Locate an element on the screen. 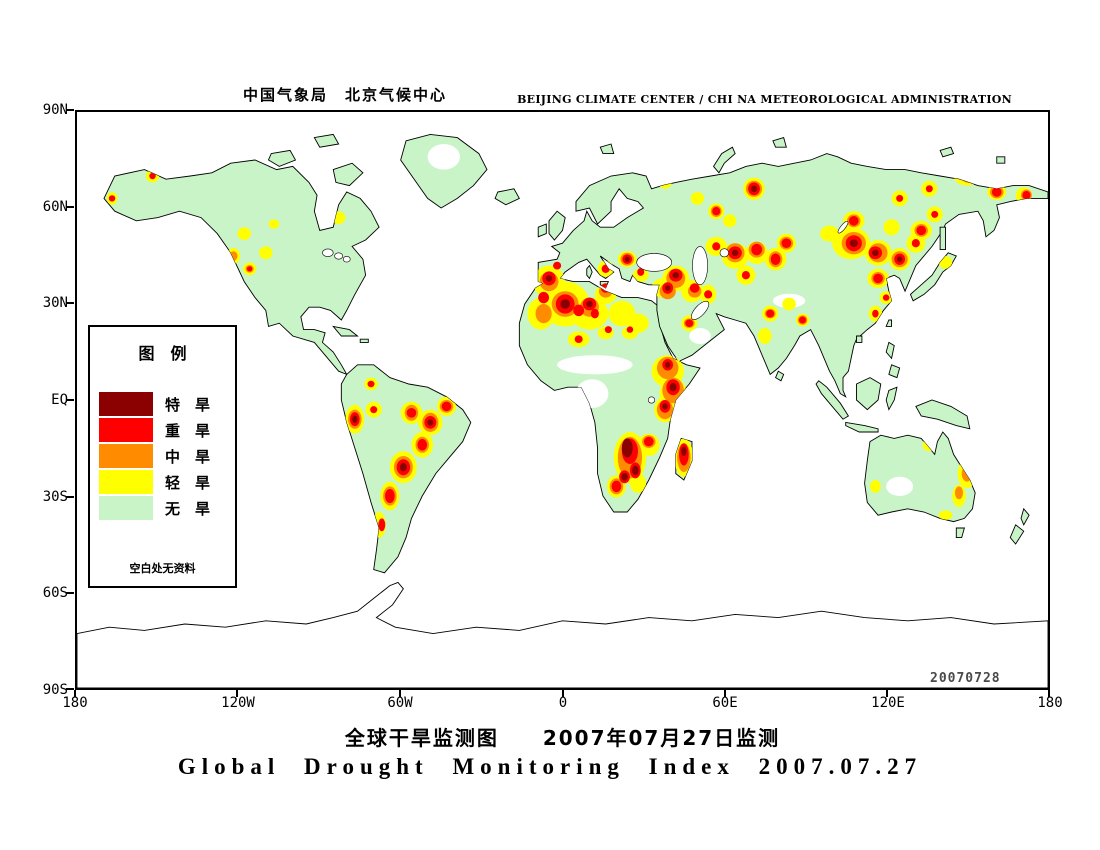 This screenshot has height=850, width=1100. legend-box: 图 例 特 旱 重 旱 中 旱 轻 旱 无 旱 空白处无资料 is located at coordinates (162, 456).